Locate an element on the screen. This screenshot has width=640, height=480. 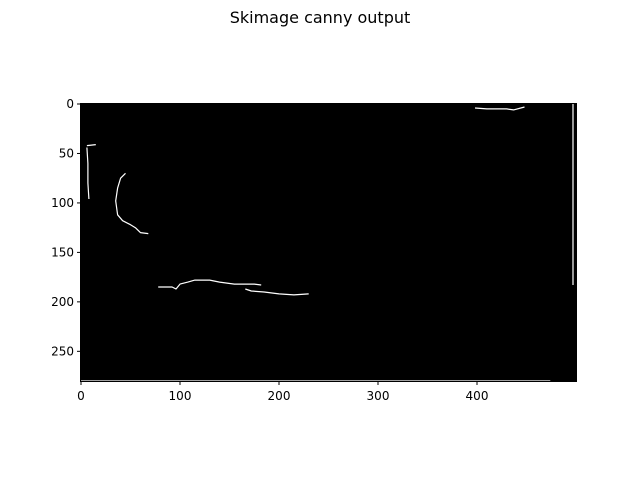
y-tick-label: 100 is located at coordinates (62, 203).